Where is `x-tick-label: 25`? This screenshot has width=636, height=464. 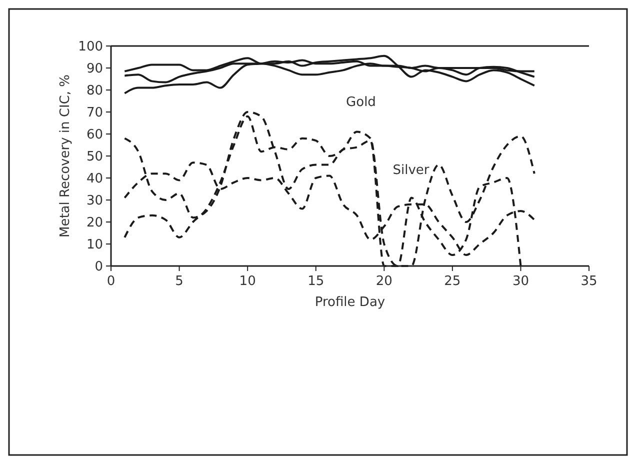 x-tick-label: 25 is located at coordinates (452, 281).